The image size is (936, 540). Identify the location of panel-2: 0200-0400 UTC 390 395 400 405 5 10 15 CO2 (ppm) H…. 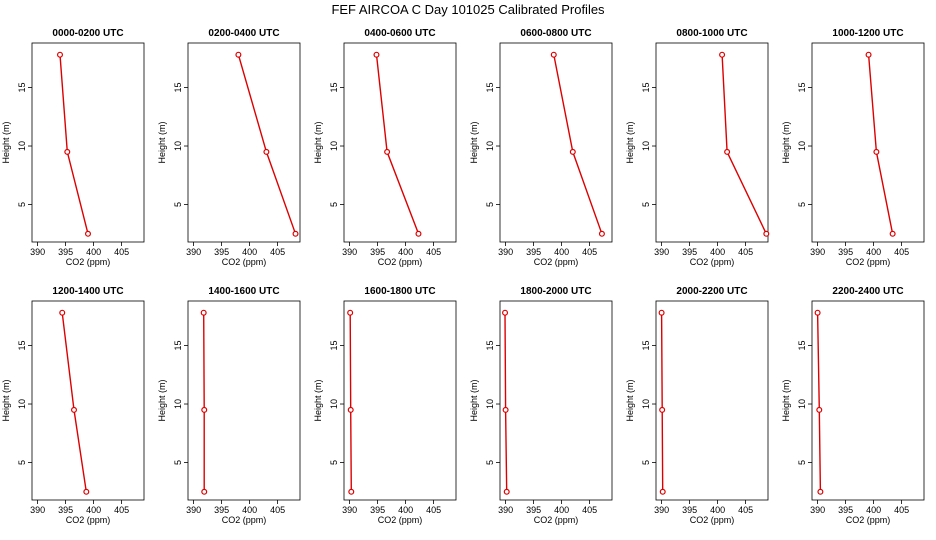
(229, 147).